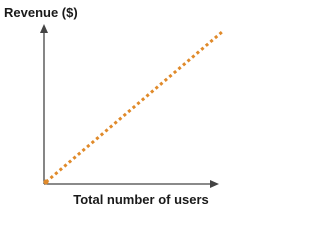 The image size is (320, 240). Describe the element at coordinates (141, 199) in the screenshot. I see `x-axis-label: Total number of users` at that location.